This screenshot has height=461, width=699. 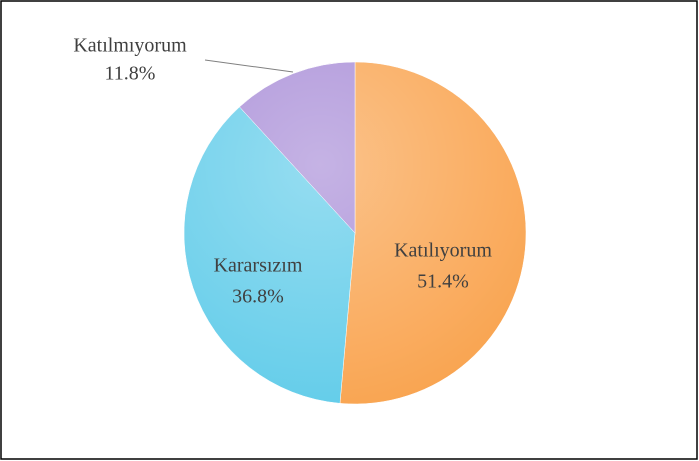 What do you see at coordinates (130, 46) in the screenshot?
I see `slice-label: Katılmıyorum` at bounding box center [130, 46].